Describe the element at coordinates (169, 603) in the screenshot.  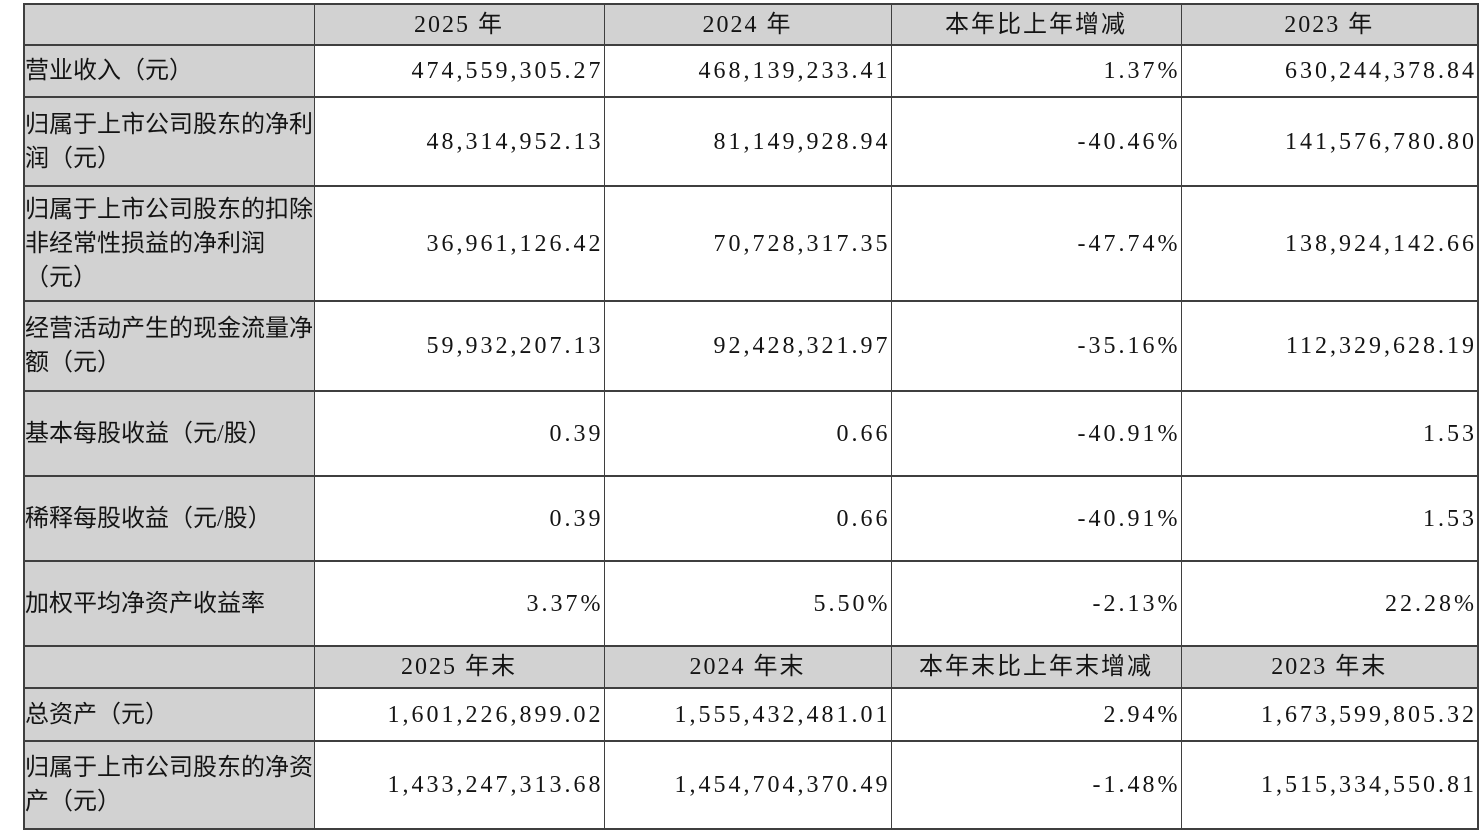
I see `row-label-cell: 加权平均净资产收益率` at that location.